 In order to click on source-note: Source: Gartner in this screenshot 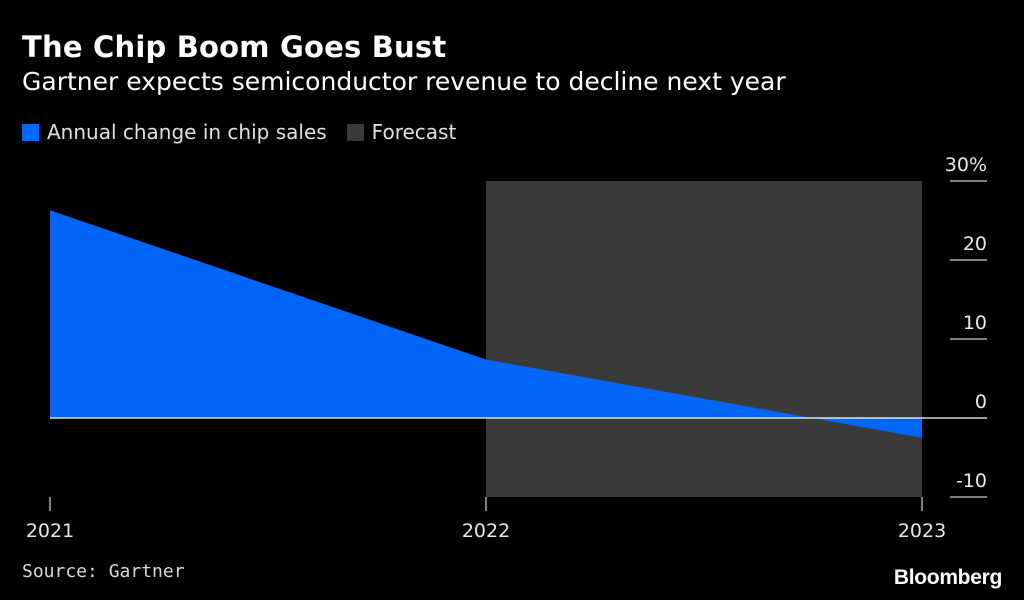, I will do `click(103, 571)`.